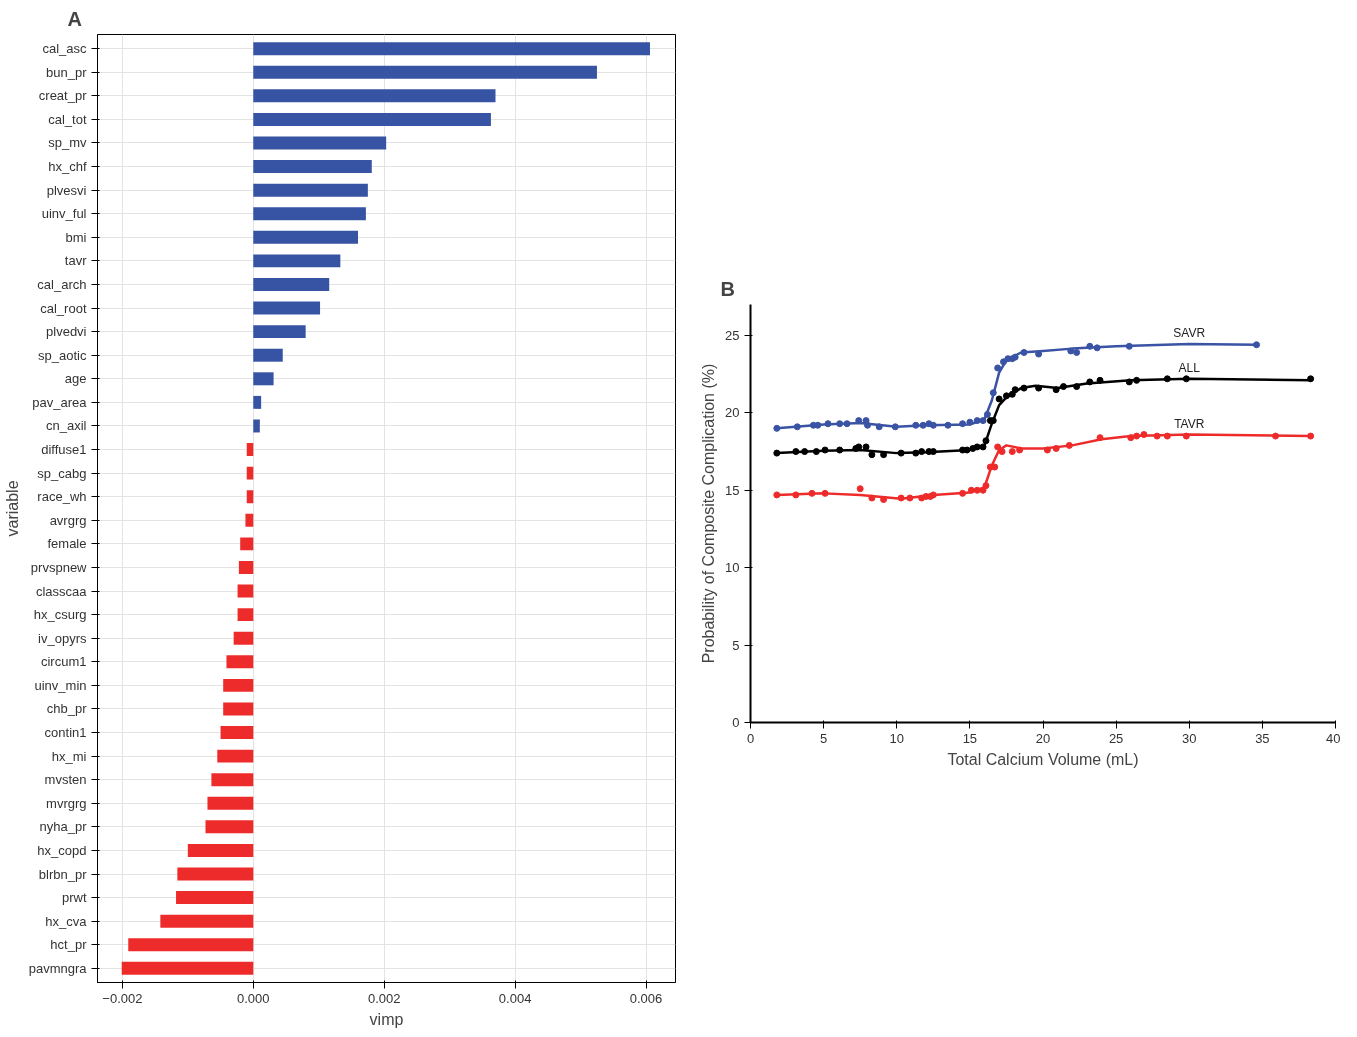 Image resolution: width=1357 pixels, height=1037 pixels. Describe the element at coordinates (515, 998) in the screenshot. I see `x-tick-label: 0.004` at that location.